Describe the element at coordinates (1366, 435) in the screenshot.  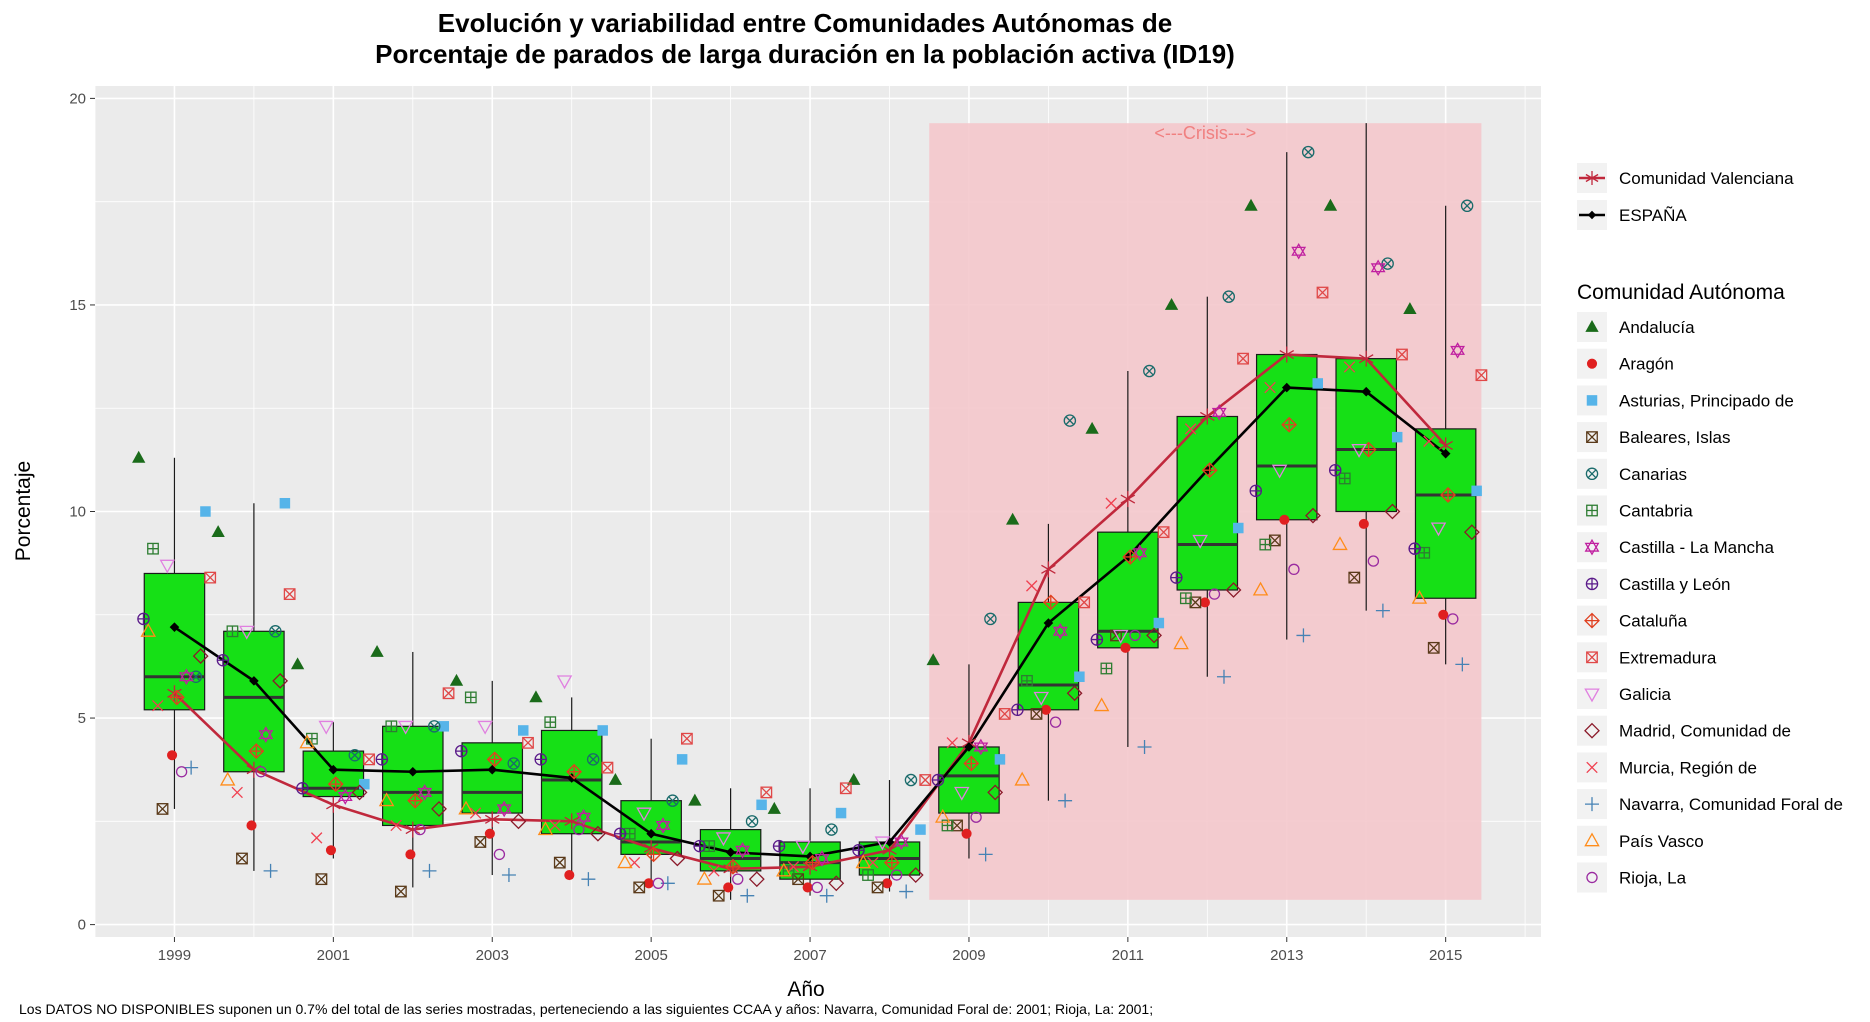
I see `box-body` at that location.